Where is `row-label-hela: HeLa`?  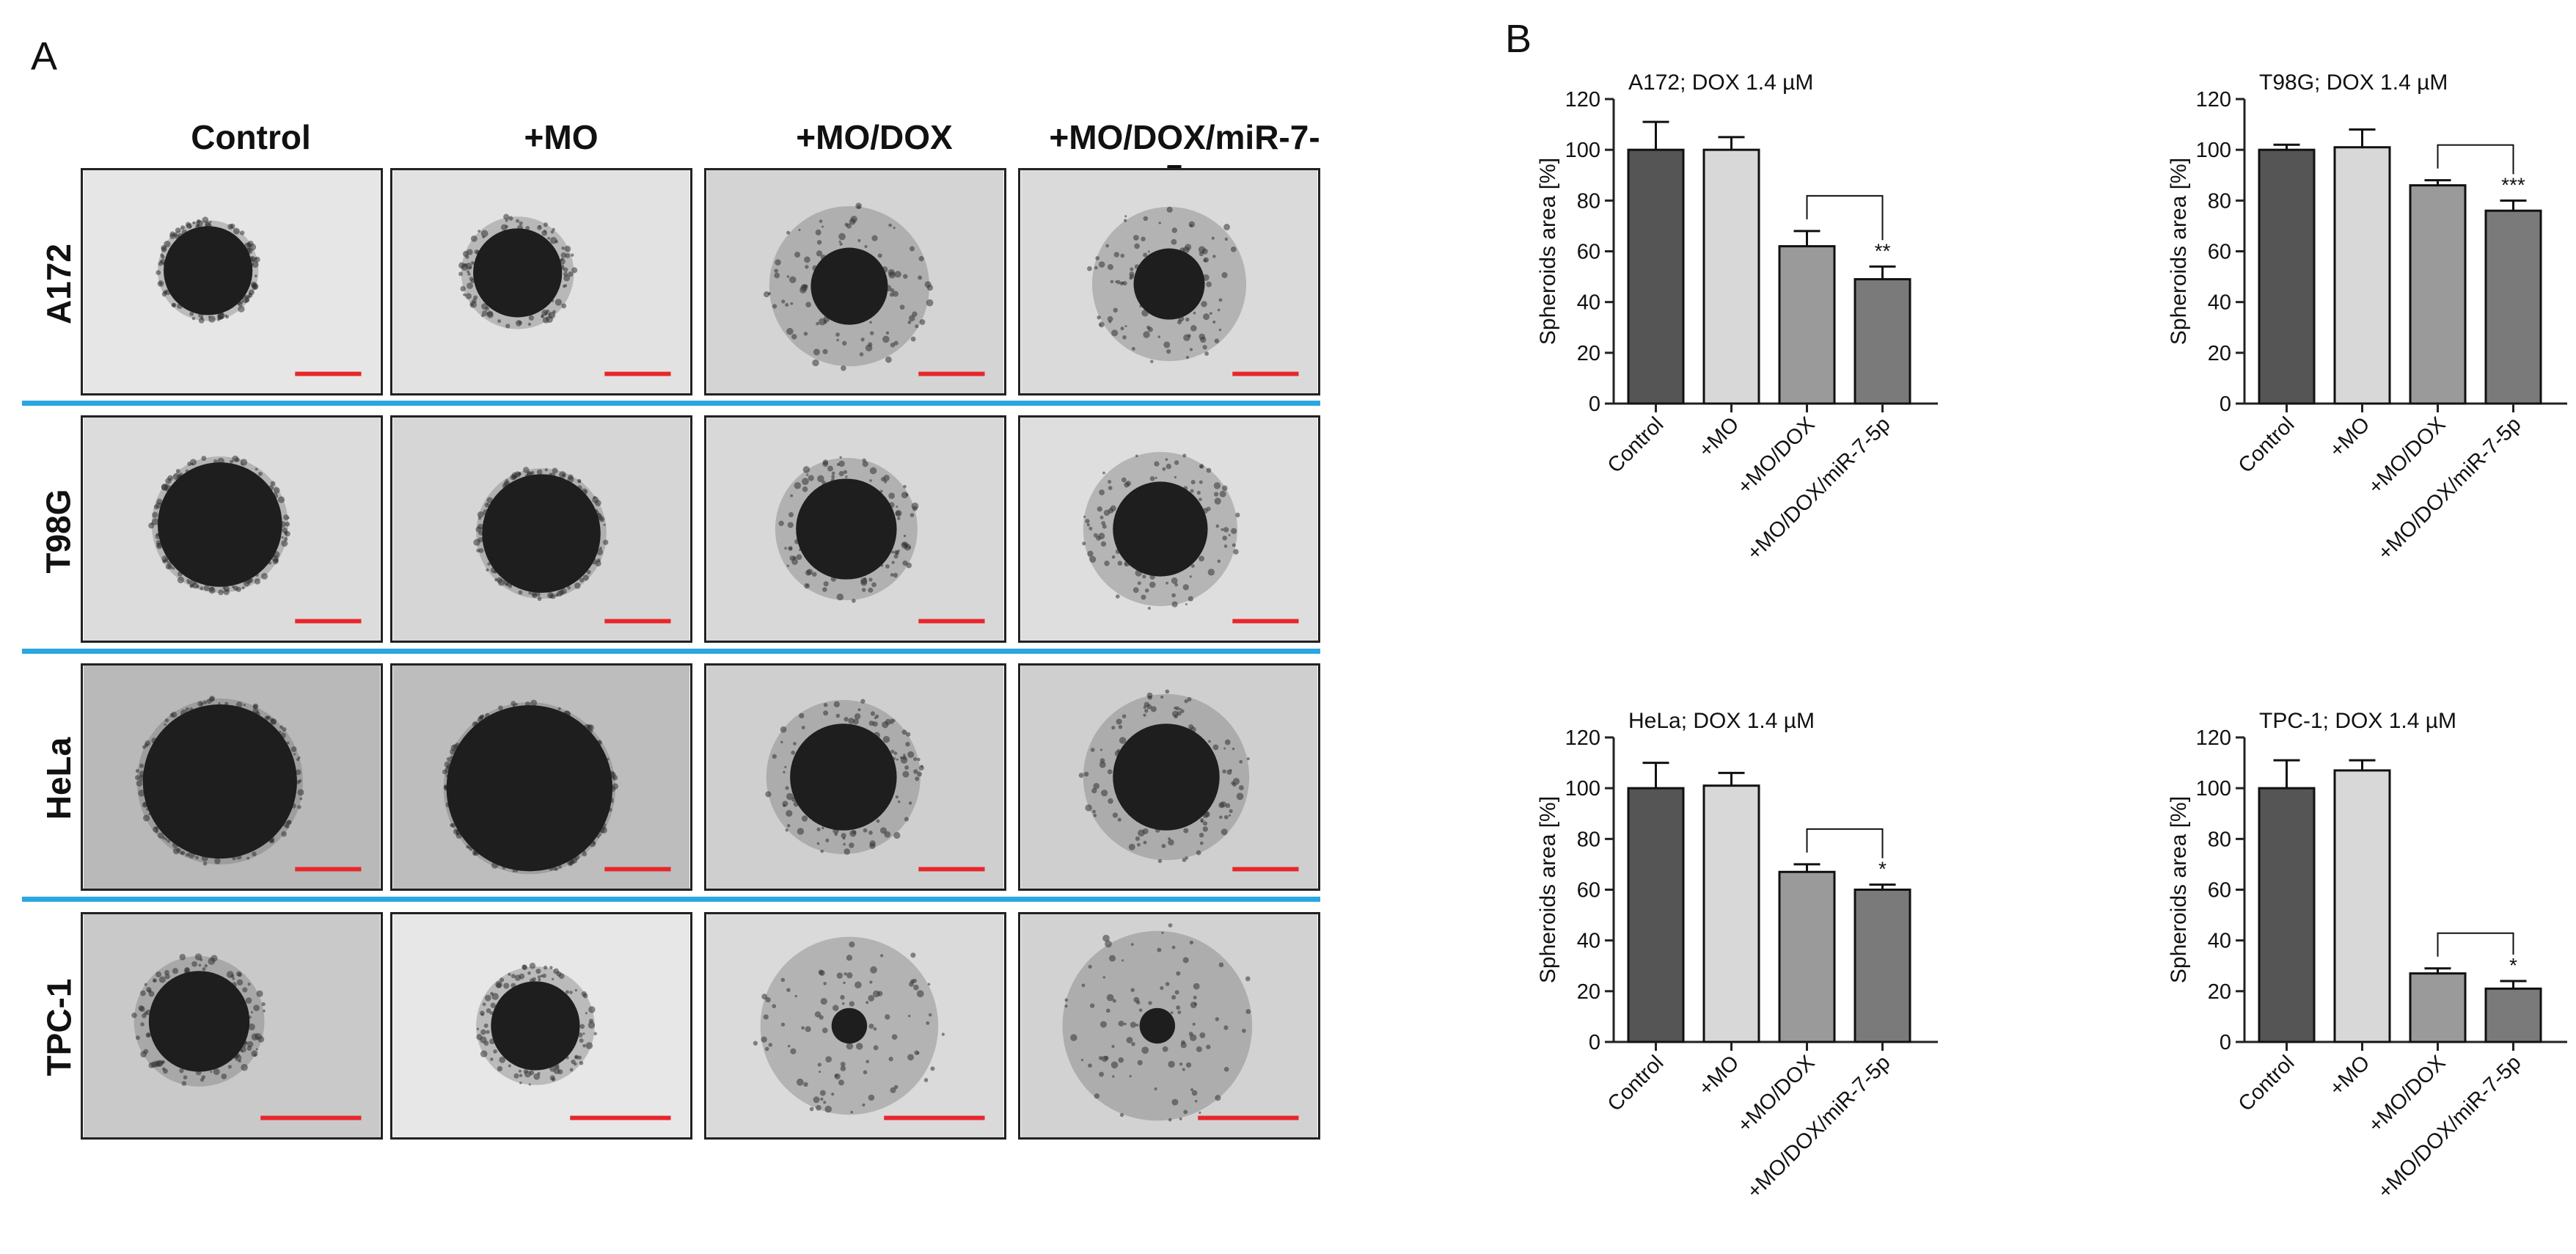 row-label-hela: HeLa is located at coordinates (59, 779).